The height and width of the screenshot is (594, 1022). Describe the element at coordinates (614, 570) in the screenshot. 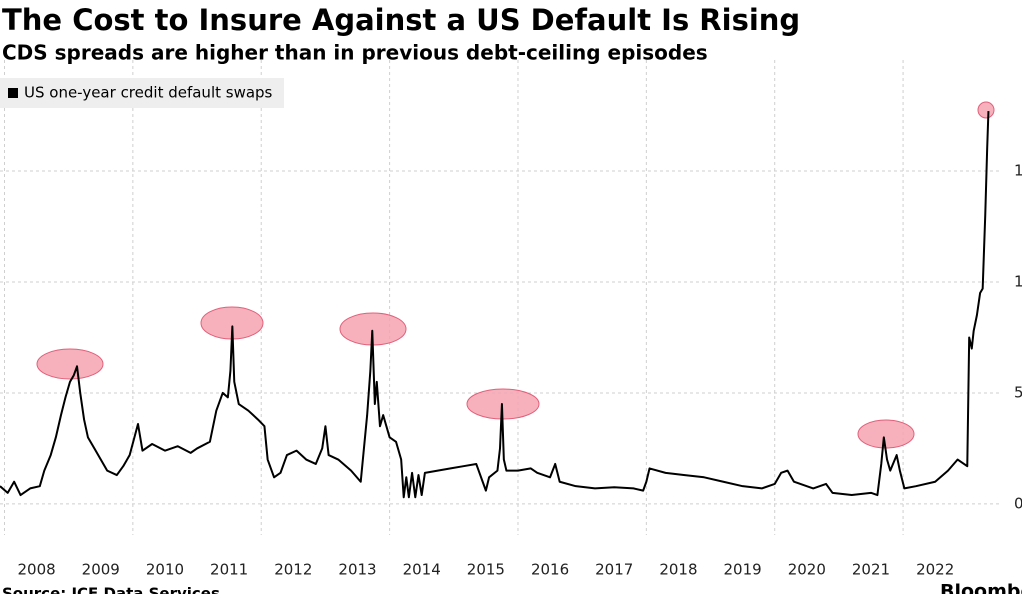

I see `x-tick-label: 2017` at that location.